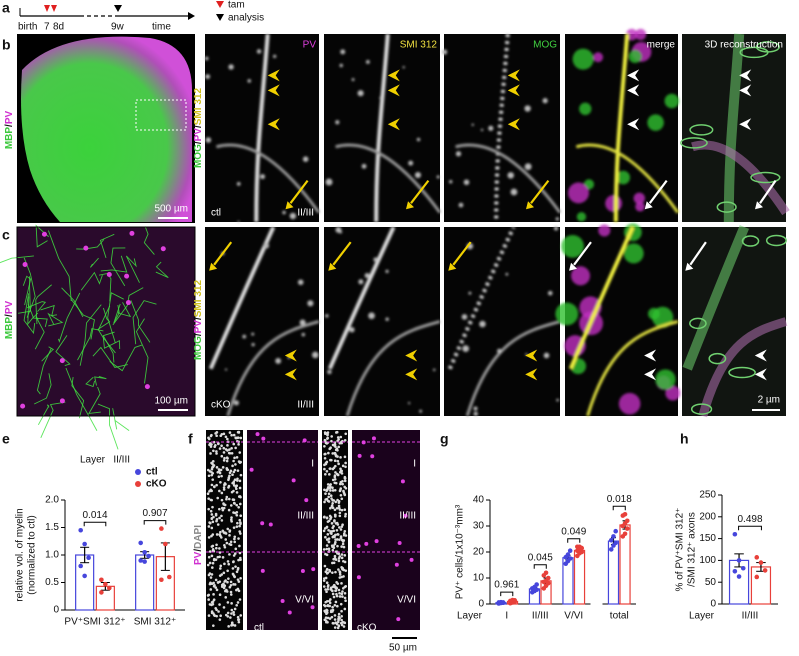  I want to click on arrow-head, so click(573, 266).